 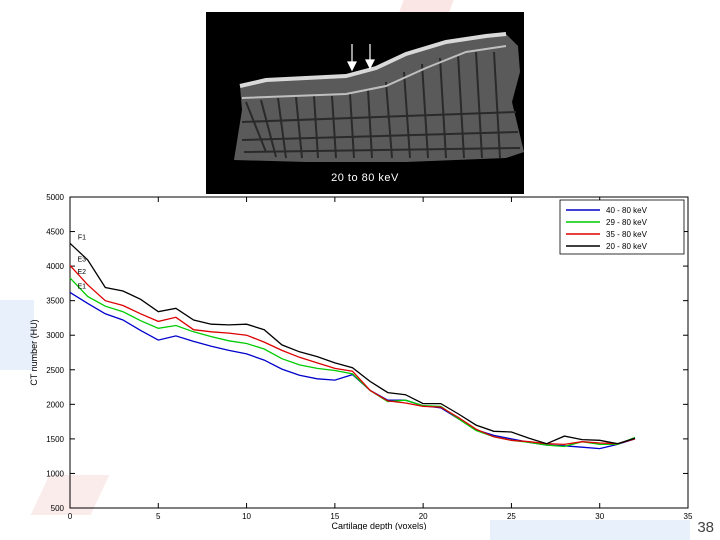 I want to click on y-tick-label: 1500, so click(x=55, y=439).